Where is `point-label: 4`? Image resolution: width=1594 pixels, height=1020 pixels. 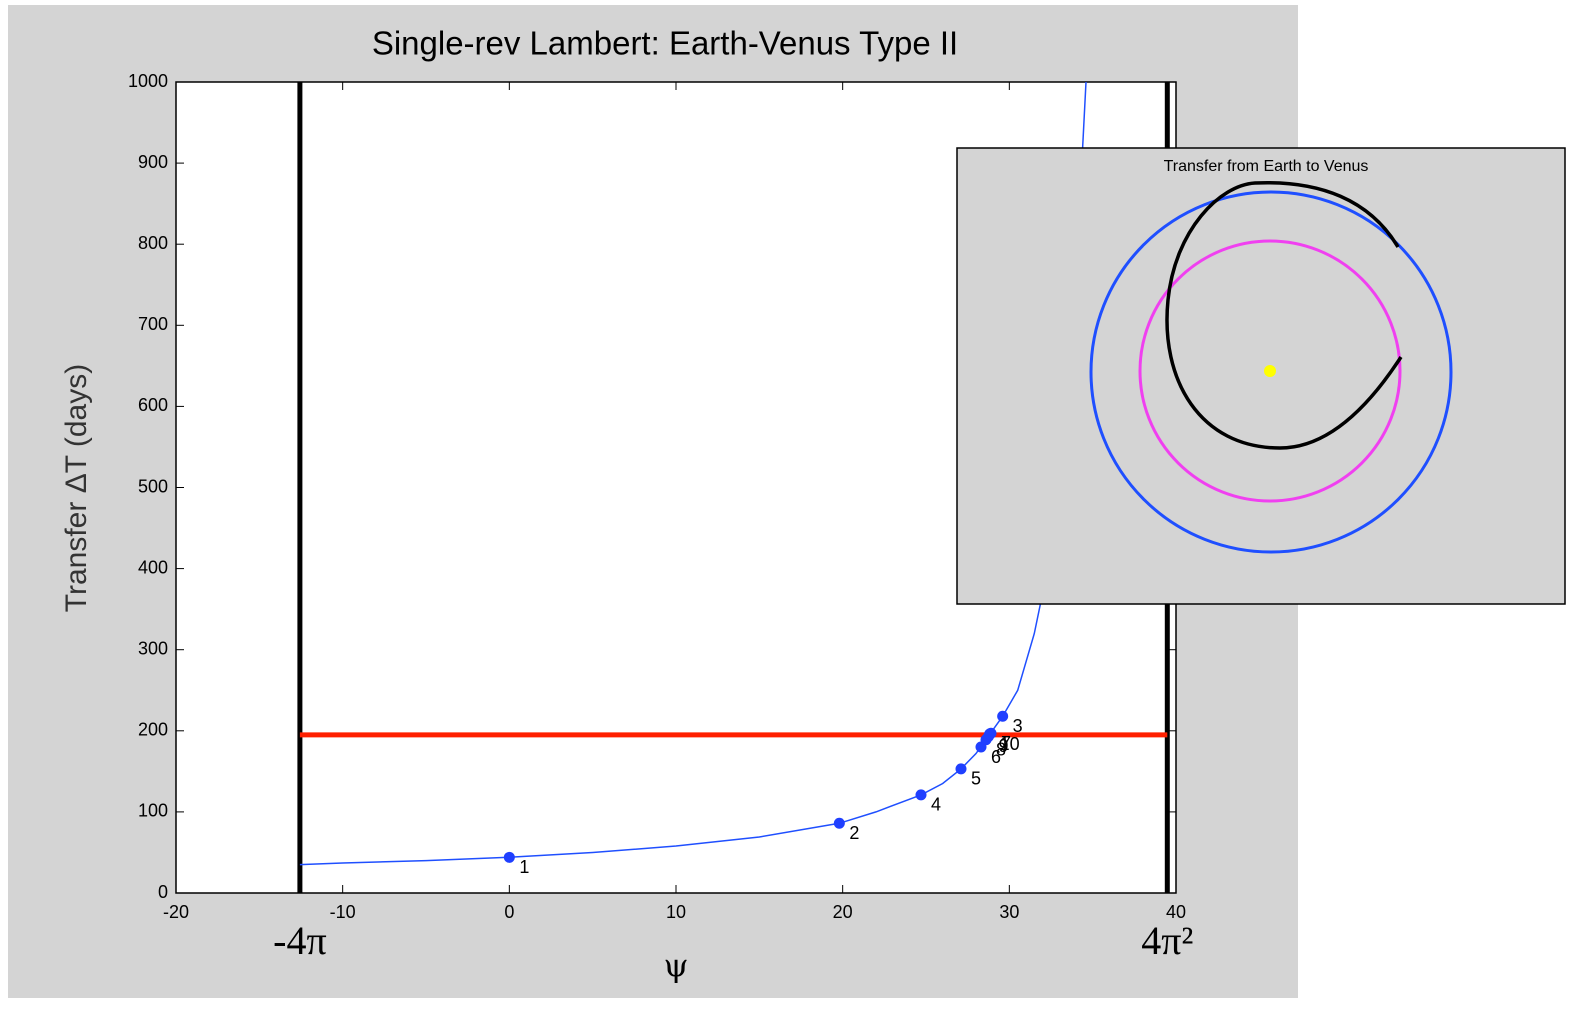
point-label: 4 is located at coordinates (936, 805).